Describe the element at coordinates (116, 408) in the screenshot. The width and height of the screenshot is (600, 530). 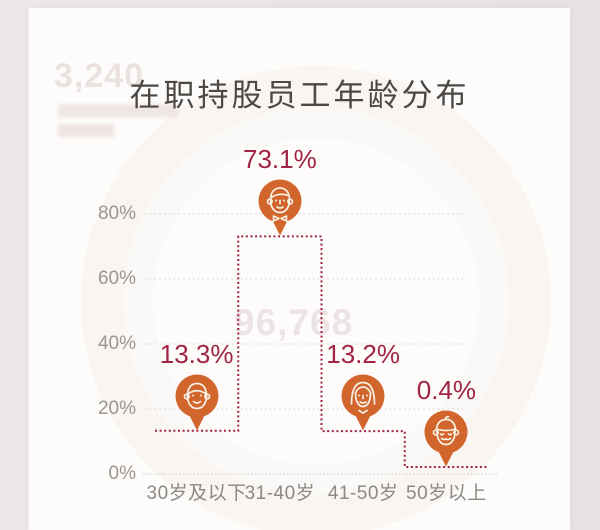
I see `y-axis-tick-label: 20%` at that location.